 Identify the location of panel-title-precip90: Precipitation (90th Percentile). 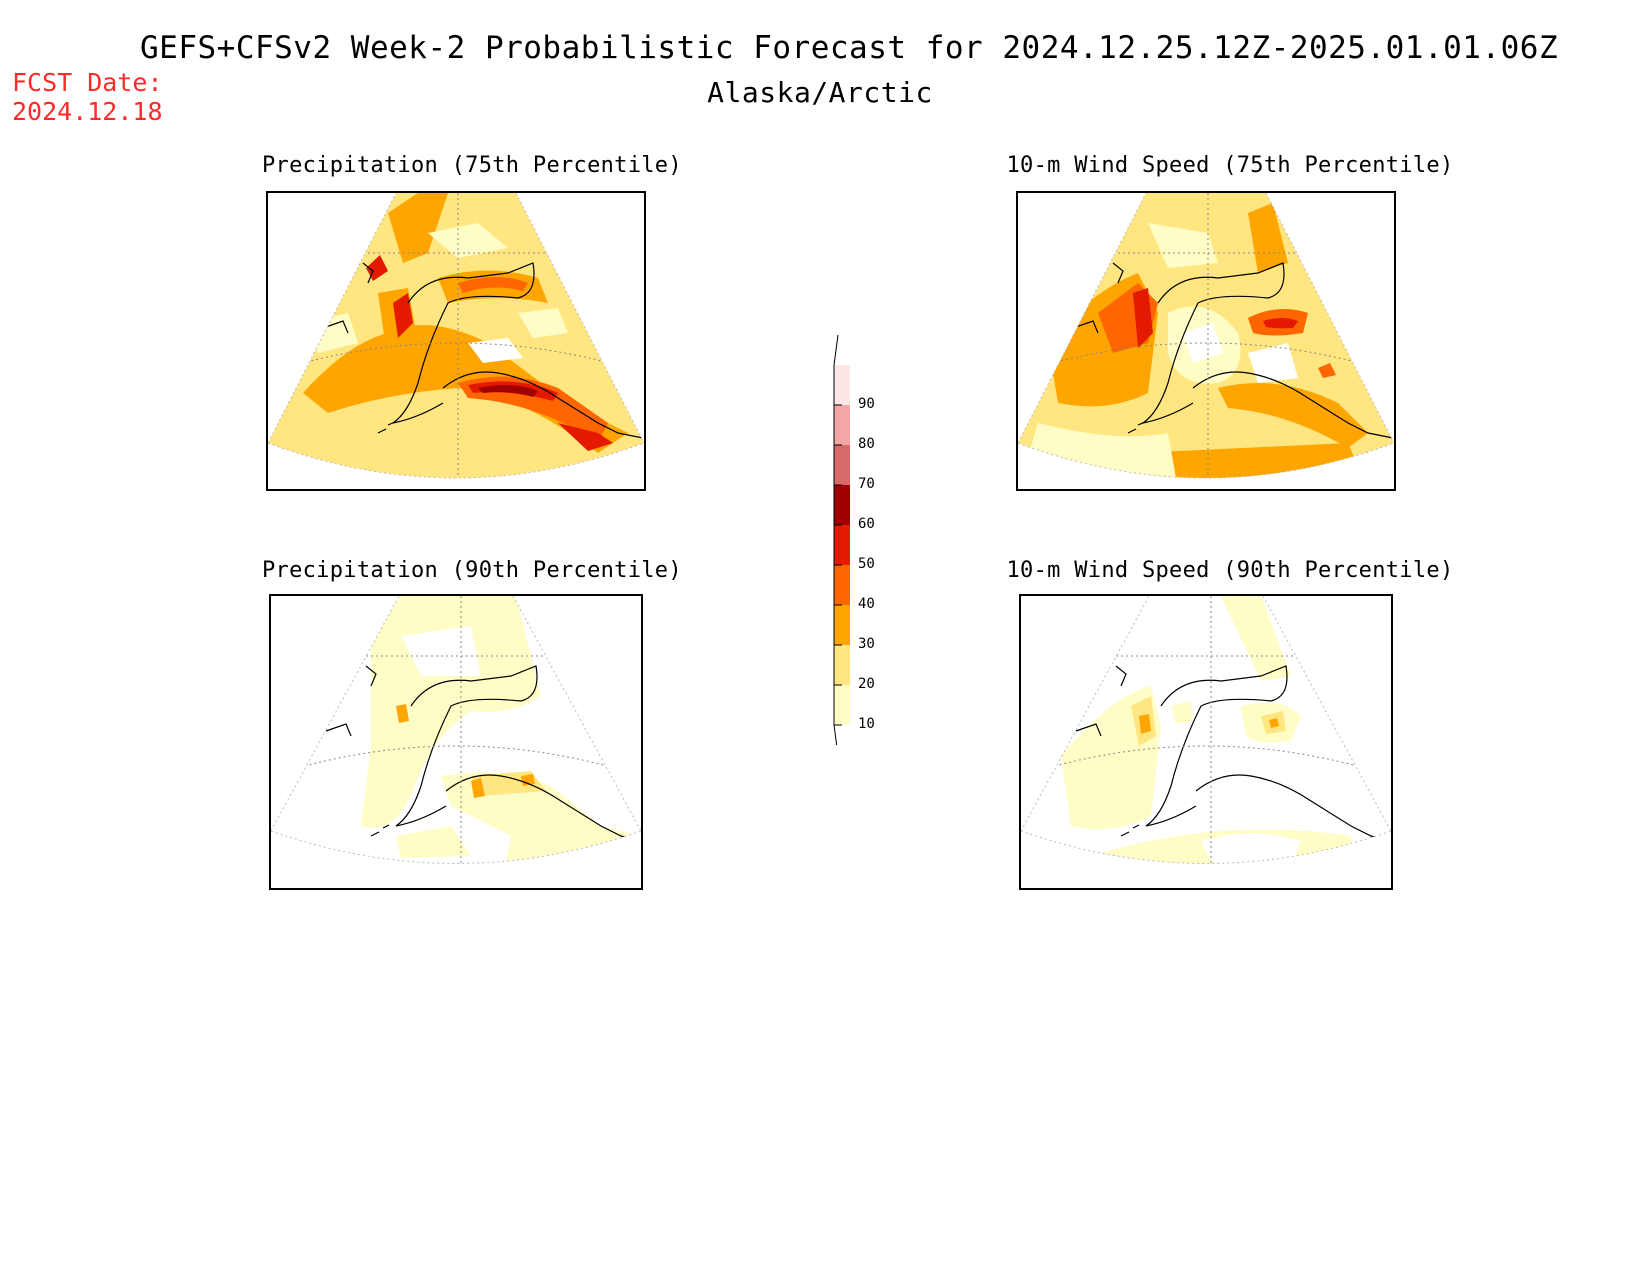
(472, 570).